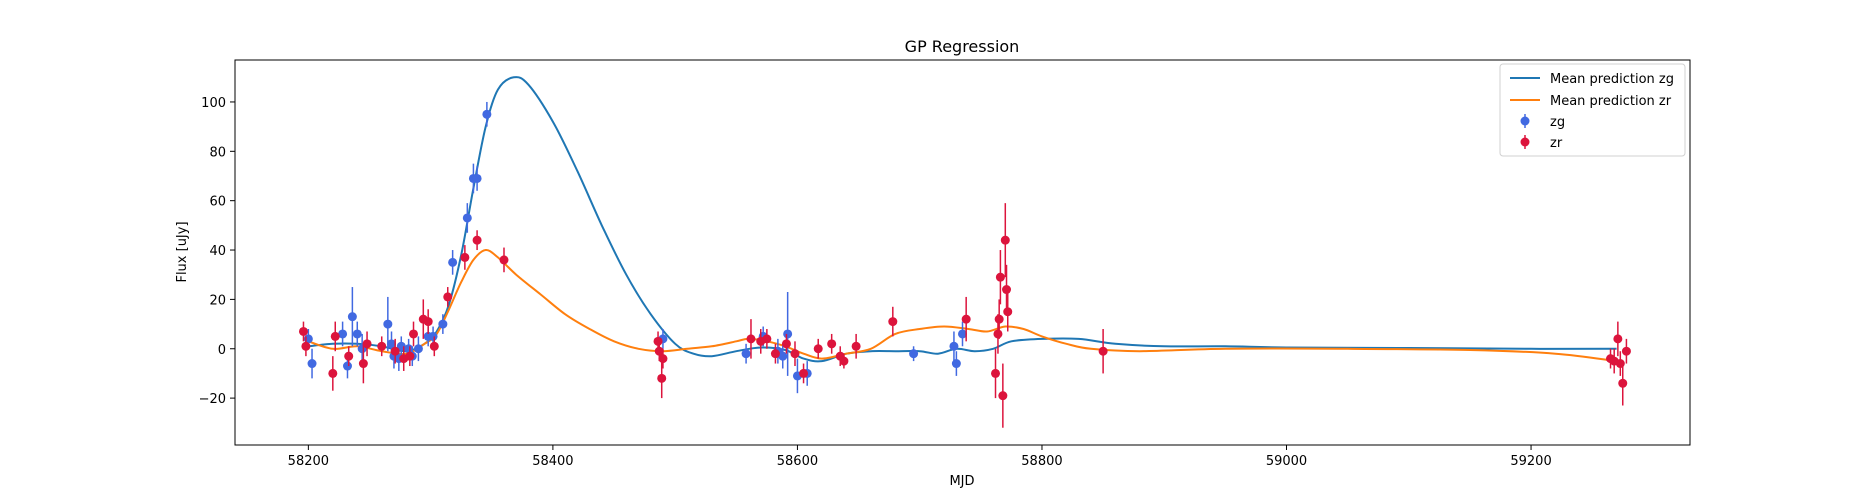 The width and height of the screenshot is (1875, 500). Describe the element at coordinates (552, 461) in the screenshot. I see `x-tick-label: 58400` at that location.